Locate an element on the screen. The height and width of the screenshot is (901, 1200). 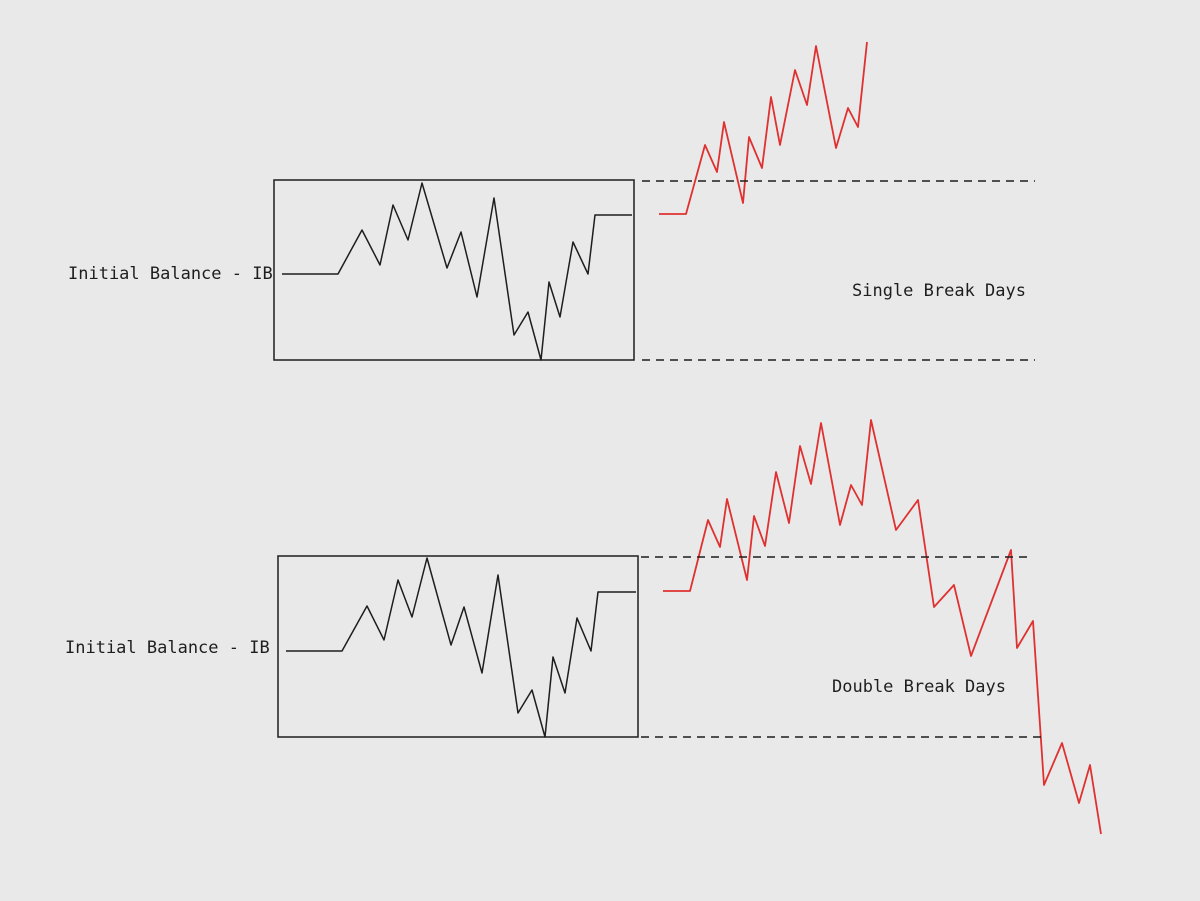
caption: Single Break Days is located at coordinates (939, 291).